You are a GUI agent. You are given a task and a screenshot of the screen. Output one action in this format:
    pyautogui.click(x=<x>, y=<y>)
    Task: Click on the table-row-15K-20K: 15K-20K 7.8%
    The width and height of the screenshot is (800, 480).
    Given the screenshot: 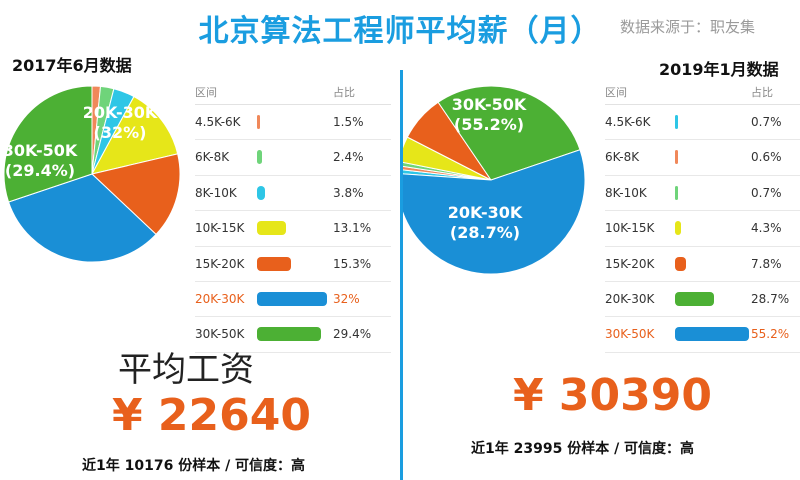 What is the action you would take?
    pyautogui.click(x=702, y=264)
    